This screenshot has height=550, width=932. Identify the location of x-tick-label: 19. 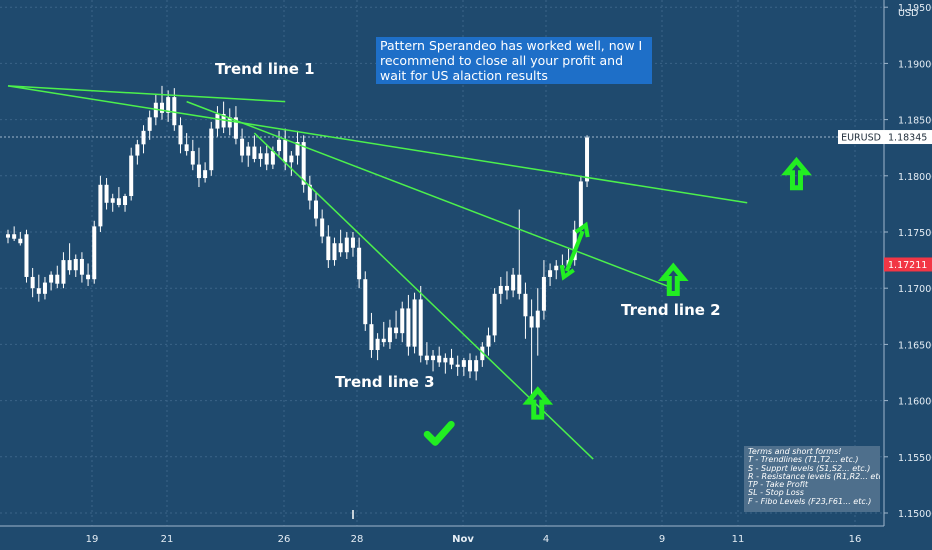
(92, 539).